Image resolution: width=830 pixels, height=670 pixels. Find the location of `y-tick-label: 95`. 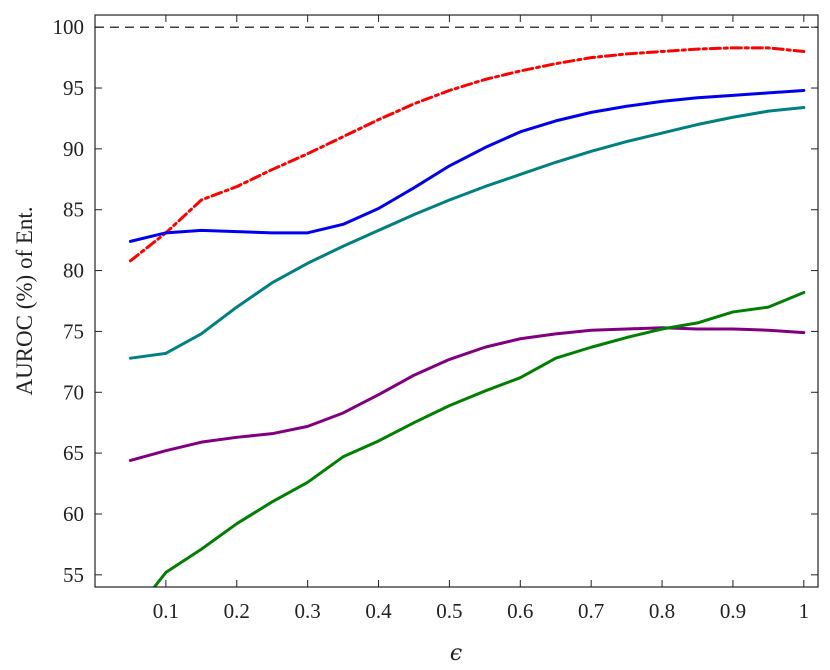

y-tick-label: 95 is located at coordinates (73, 88).